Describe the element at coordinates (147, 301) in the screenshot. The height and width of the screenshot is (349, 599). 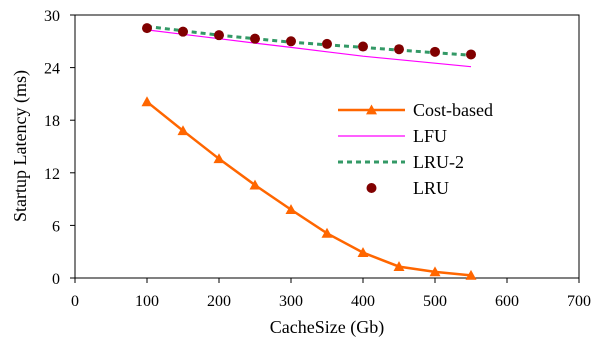
I see `x-tick-label: 100` at that location.